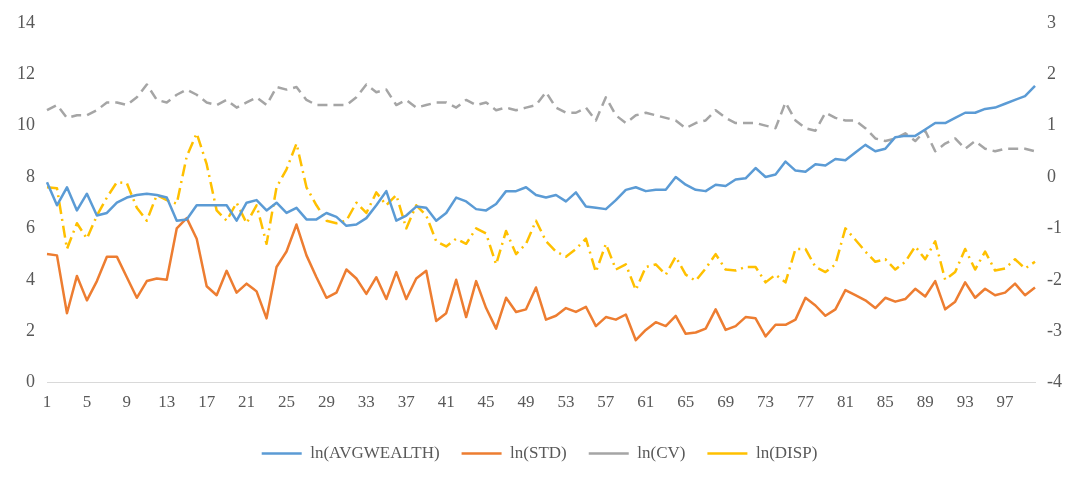 The image size is (1084, 477). I want to click on x-tick-label: 17, so click(207, 402).